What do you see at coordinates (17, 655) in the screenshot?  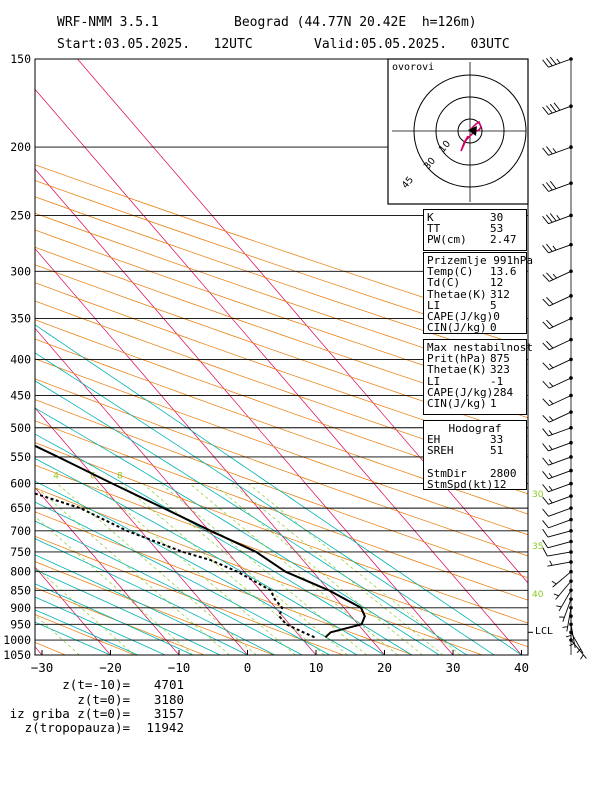 I see `pressure-tick-label: 1050` at bounding box center [17, 655].